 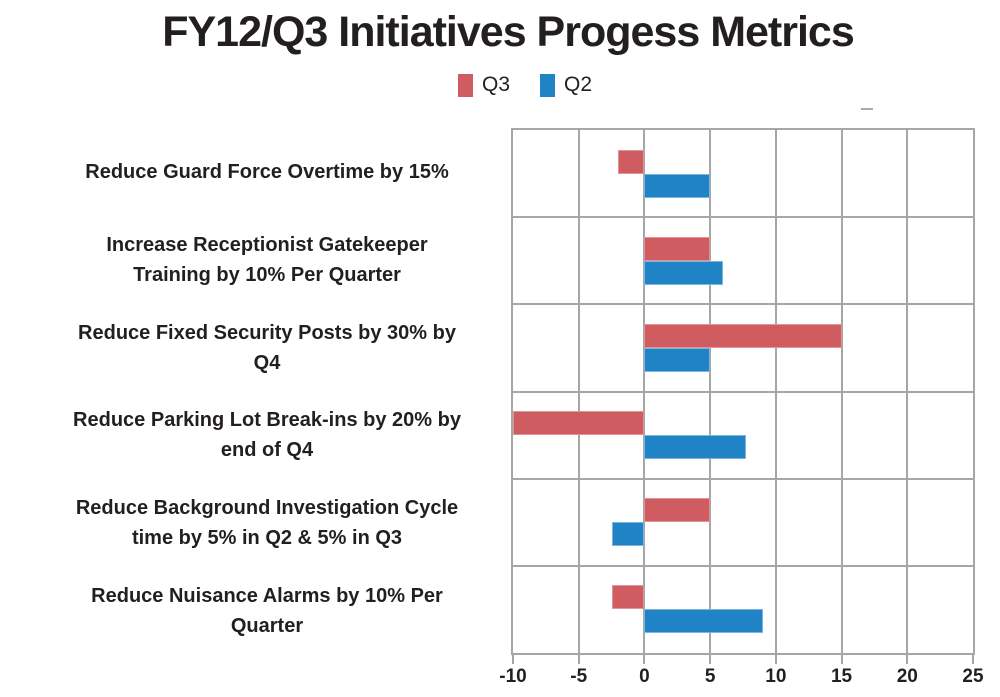 What do you see at coordinates (513, 676) in the screenshot?
I see `x-axis-tick-label: -10` at bounding box center [513, 676].